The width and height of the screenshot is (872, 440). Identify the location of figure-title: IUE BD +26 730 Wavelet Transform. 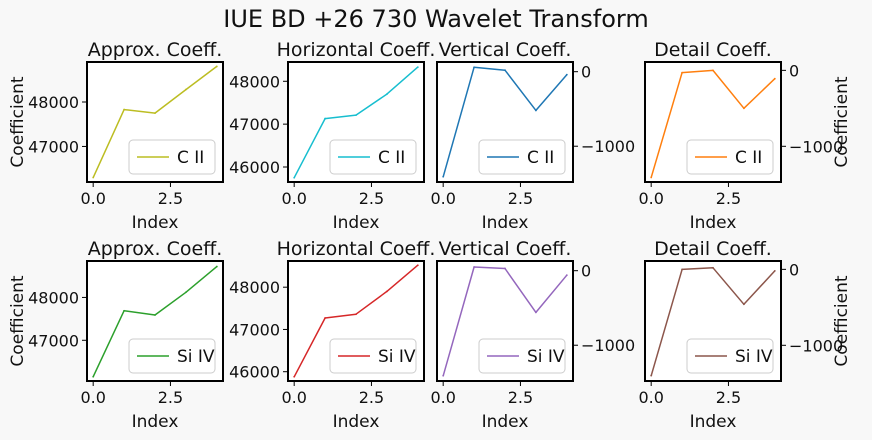
(435, 19).